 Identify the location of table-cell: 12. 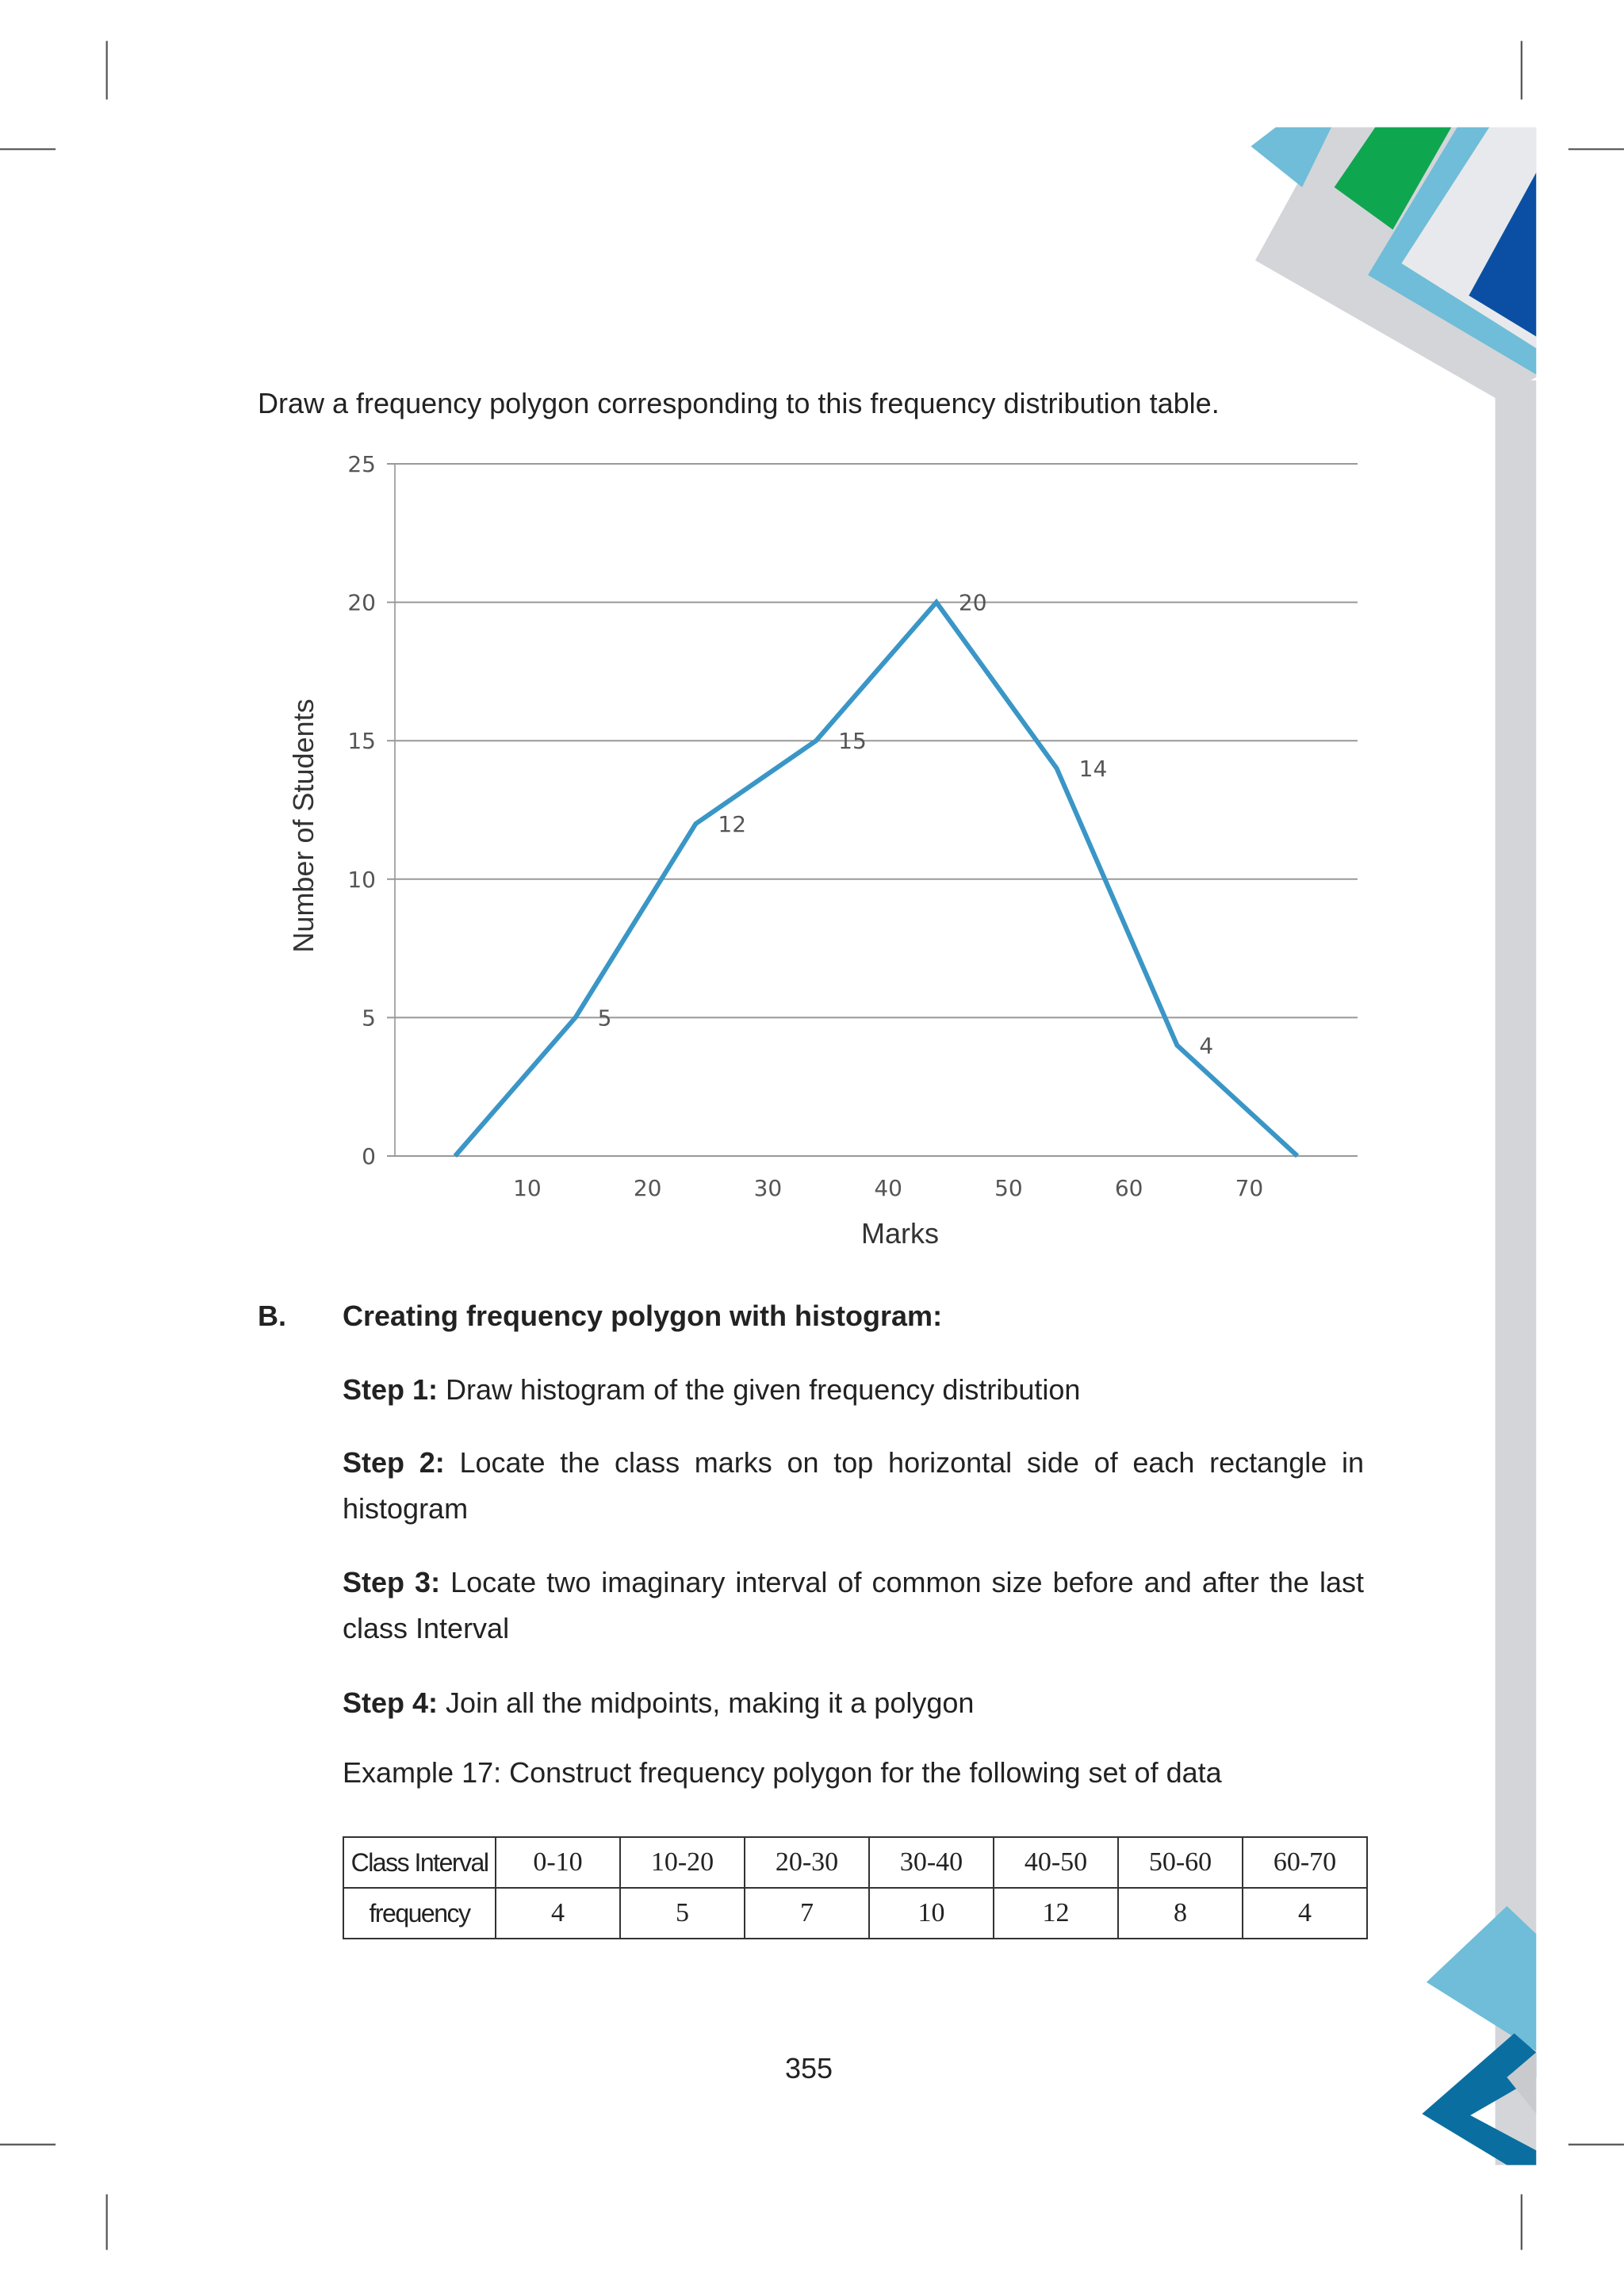
(1056, 1913).